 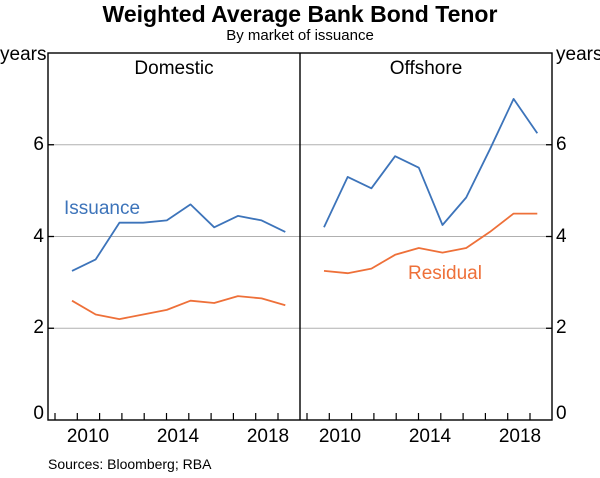 What do you see at coordinates (178, 308) in the screenshot?
I see `series-line-residual-domestic` at bounding box center [178, 308].